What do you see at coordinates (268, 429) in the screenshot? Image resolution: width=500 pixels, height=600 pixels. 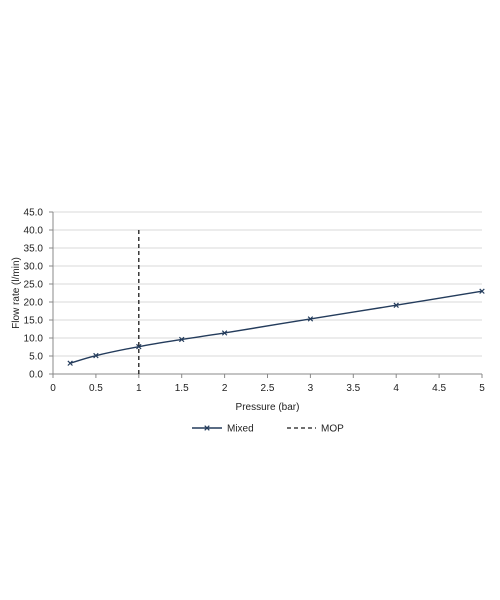 I see `legend: Mixed MOP` at bounding box center [268, 429].